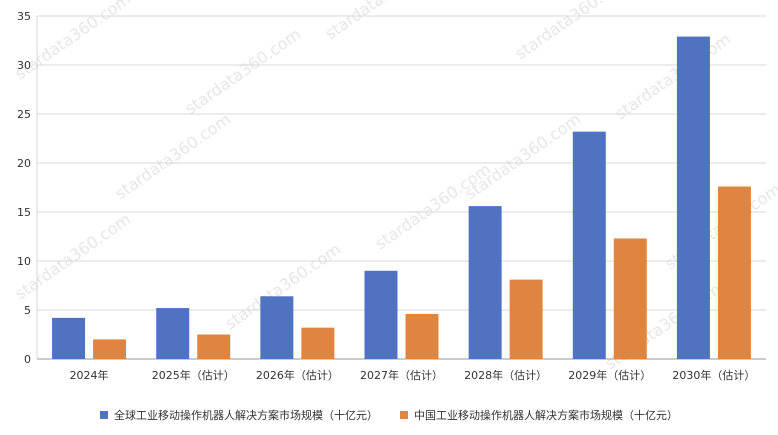 This screenshot has width=778, height=435. What do you see at coordinates (24, 16) in the screenshot?
I see `y-tick-label: 35` at bounding box center [24, 16].